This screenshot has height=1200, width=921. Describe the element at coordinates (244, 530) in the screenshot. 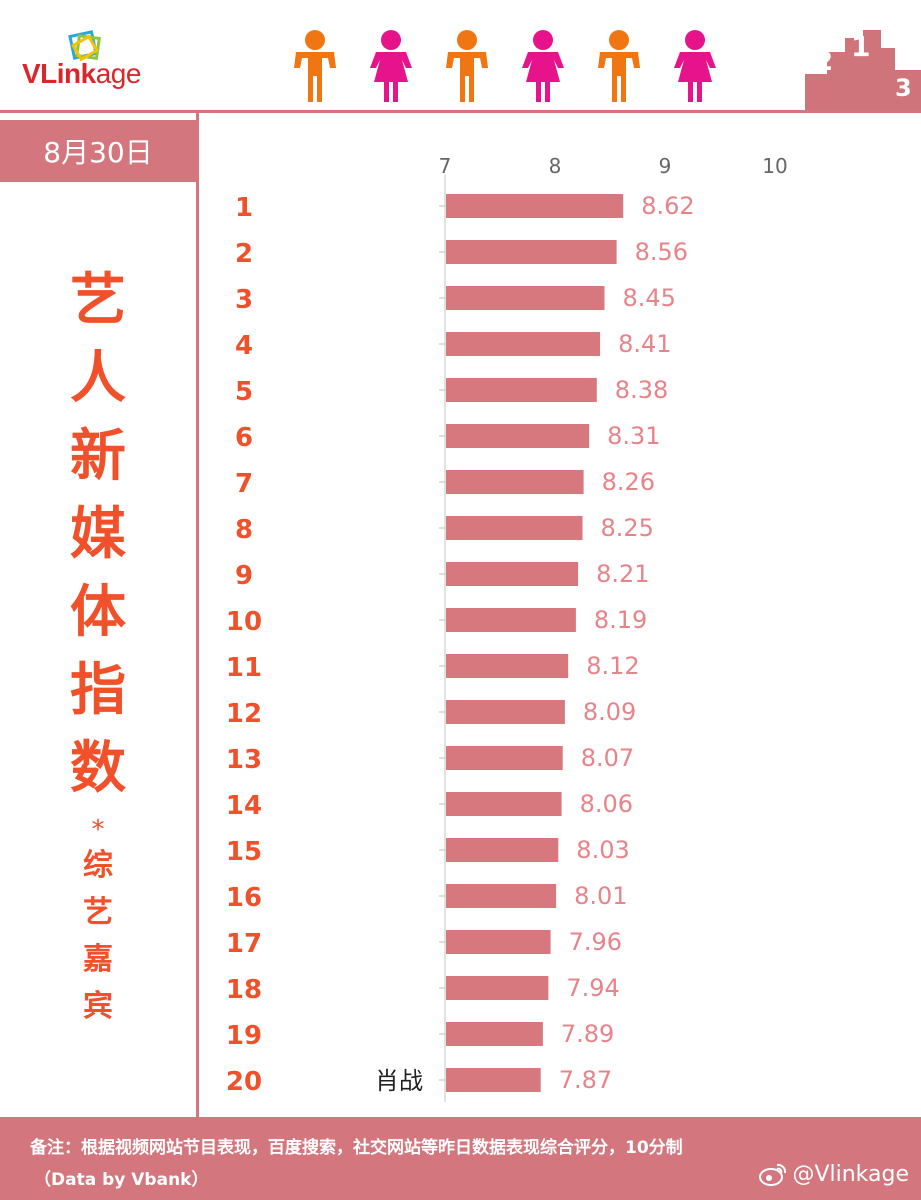

I see `rank-label: 8` at that location.